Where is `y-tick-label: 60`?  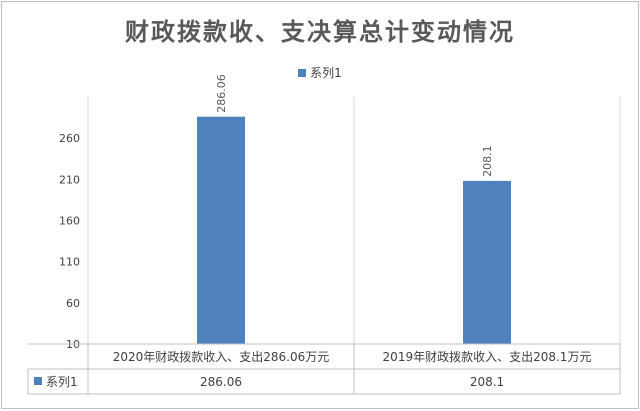 y-tick-label: 60 is located at coordinates (73, 303).